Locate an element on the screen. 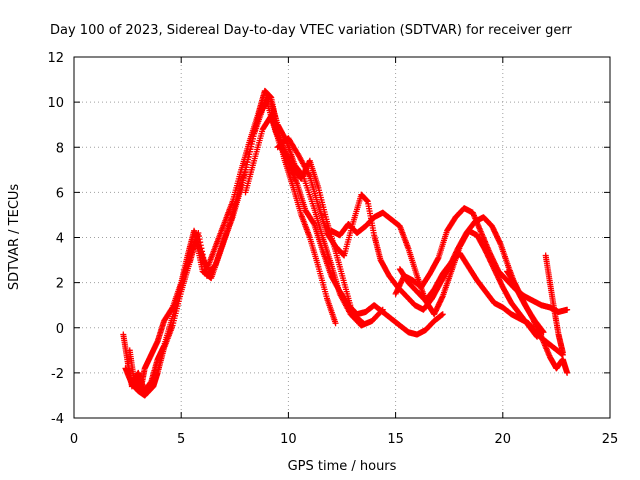 The height and width of the screenshot is (480, 640). series-sat-j is located at coordinates (554, 304).